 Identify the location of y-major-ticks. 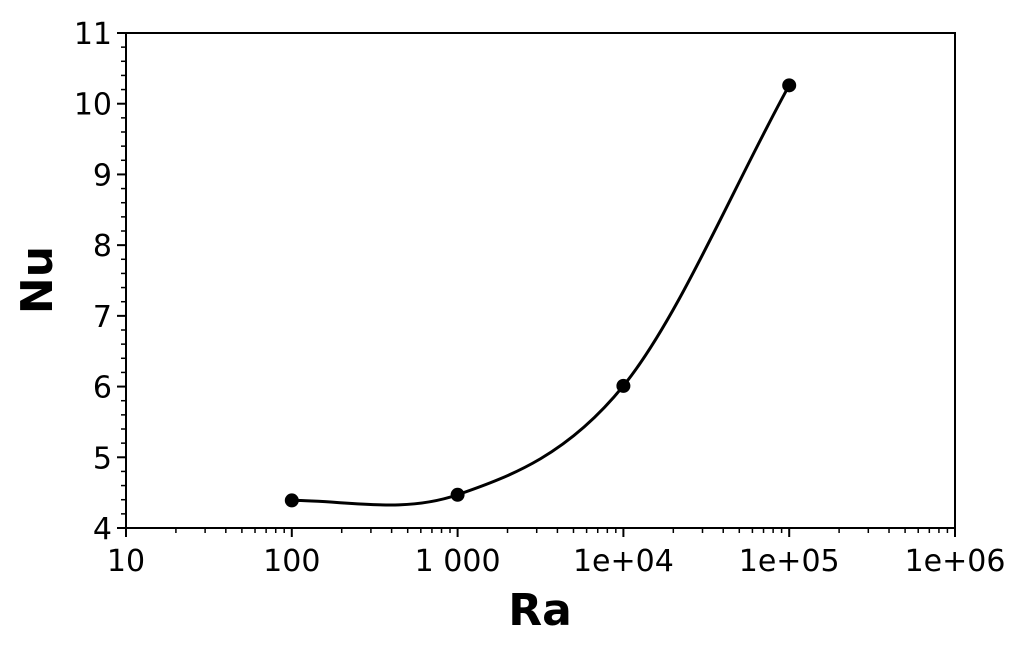
(121, 280).